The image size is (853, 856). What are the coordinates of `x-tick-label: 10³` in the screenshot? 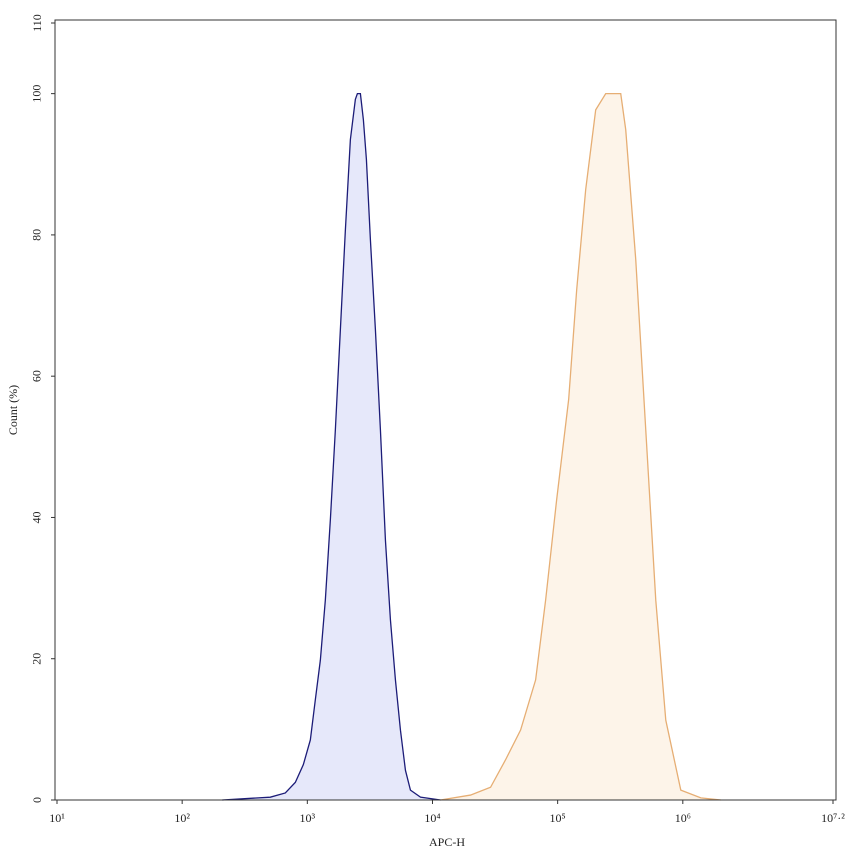 It's located at (308, 818).